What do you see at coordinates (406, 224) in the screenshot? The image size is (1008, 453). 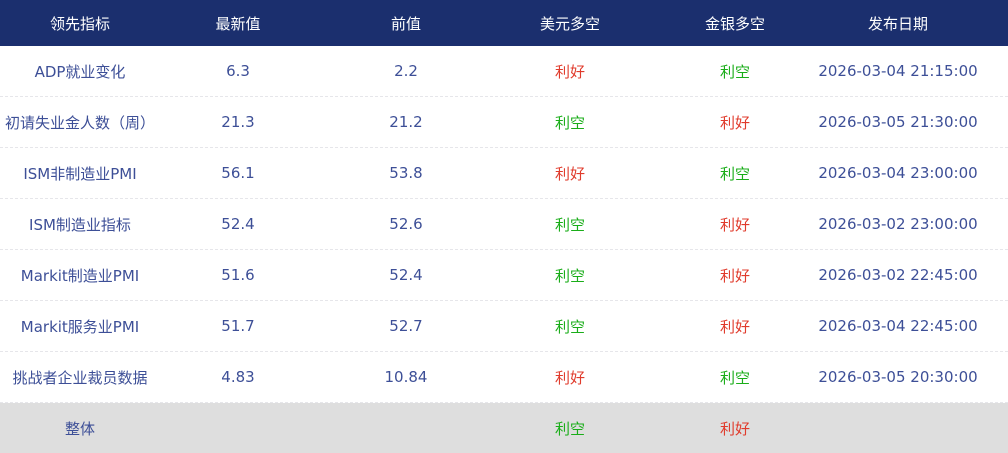 I see `previous-value: 52.6` at bounding box center [406, 224].